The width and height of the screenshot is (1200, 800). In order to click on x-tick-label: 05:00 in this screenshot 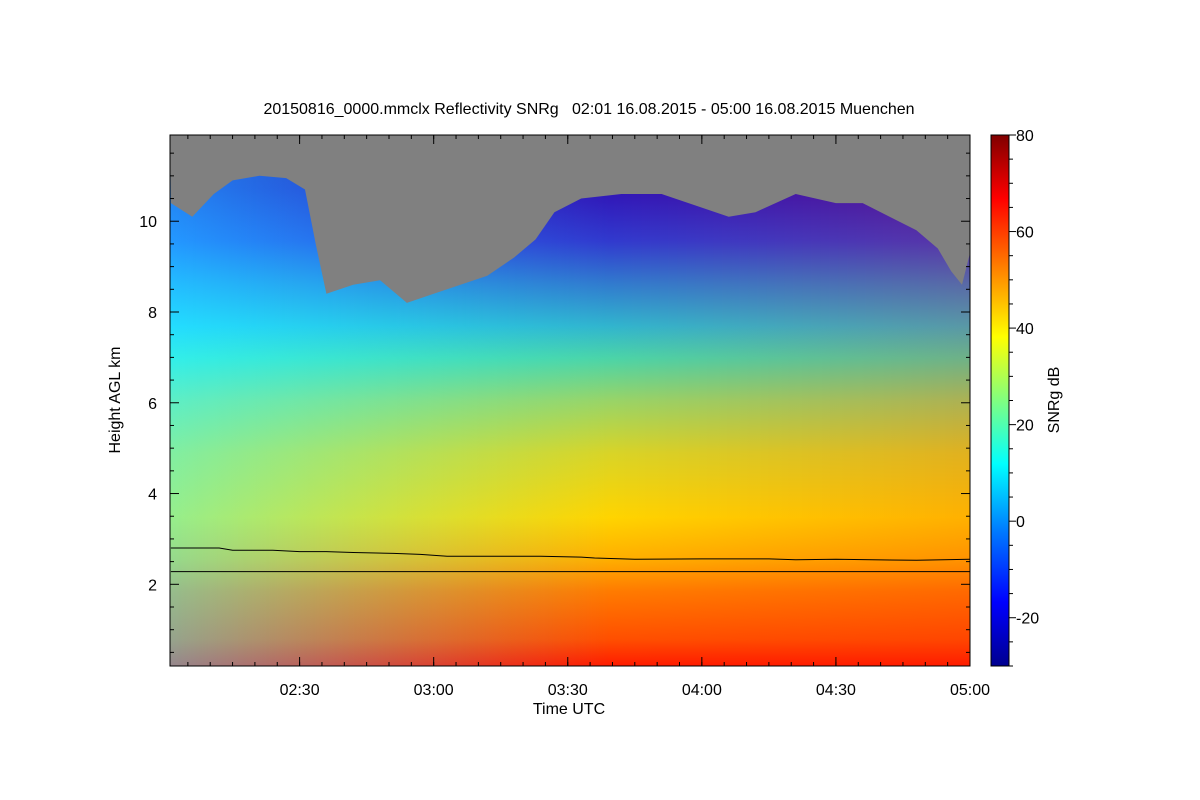, I will do `click(970, 690)`.